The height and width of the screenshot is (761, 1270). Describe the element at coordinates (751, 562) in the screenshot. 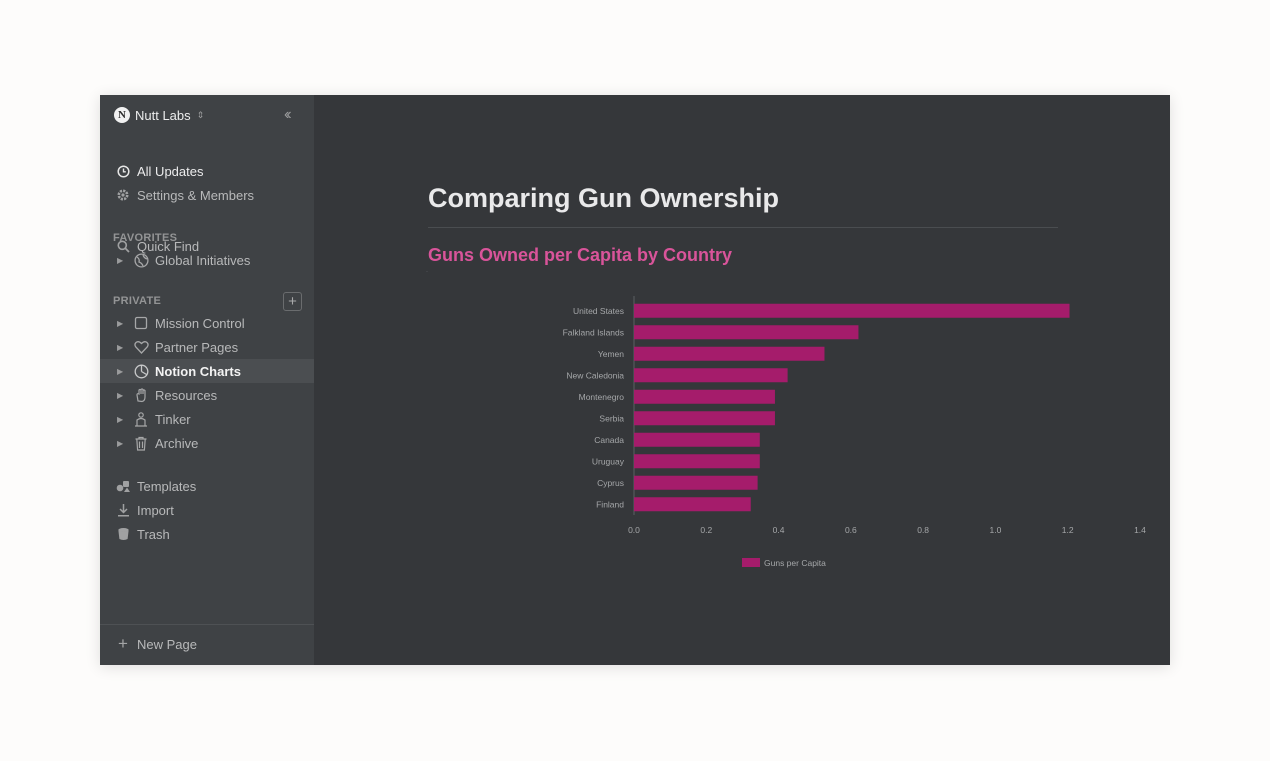

I see `legend-swatch` at that location.